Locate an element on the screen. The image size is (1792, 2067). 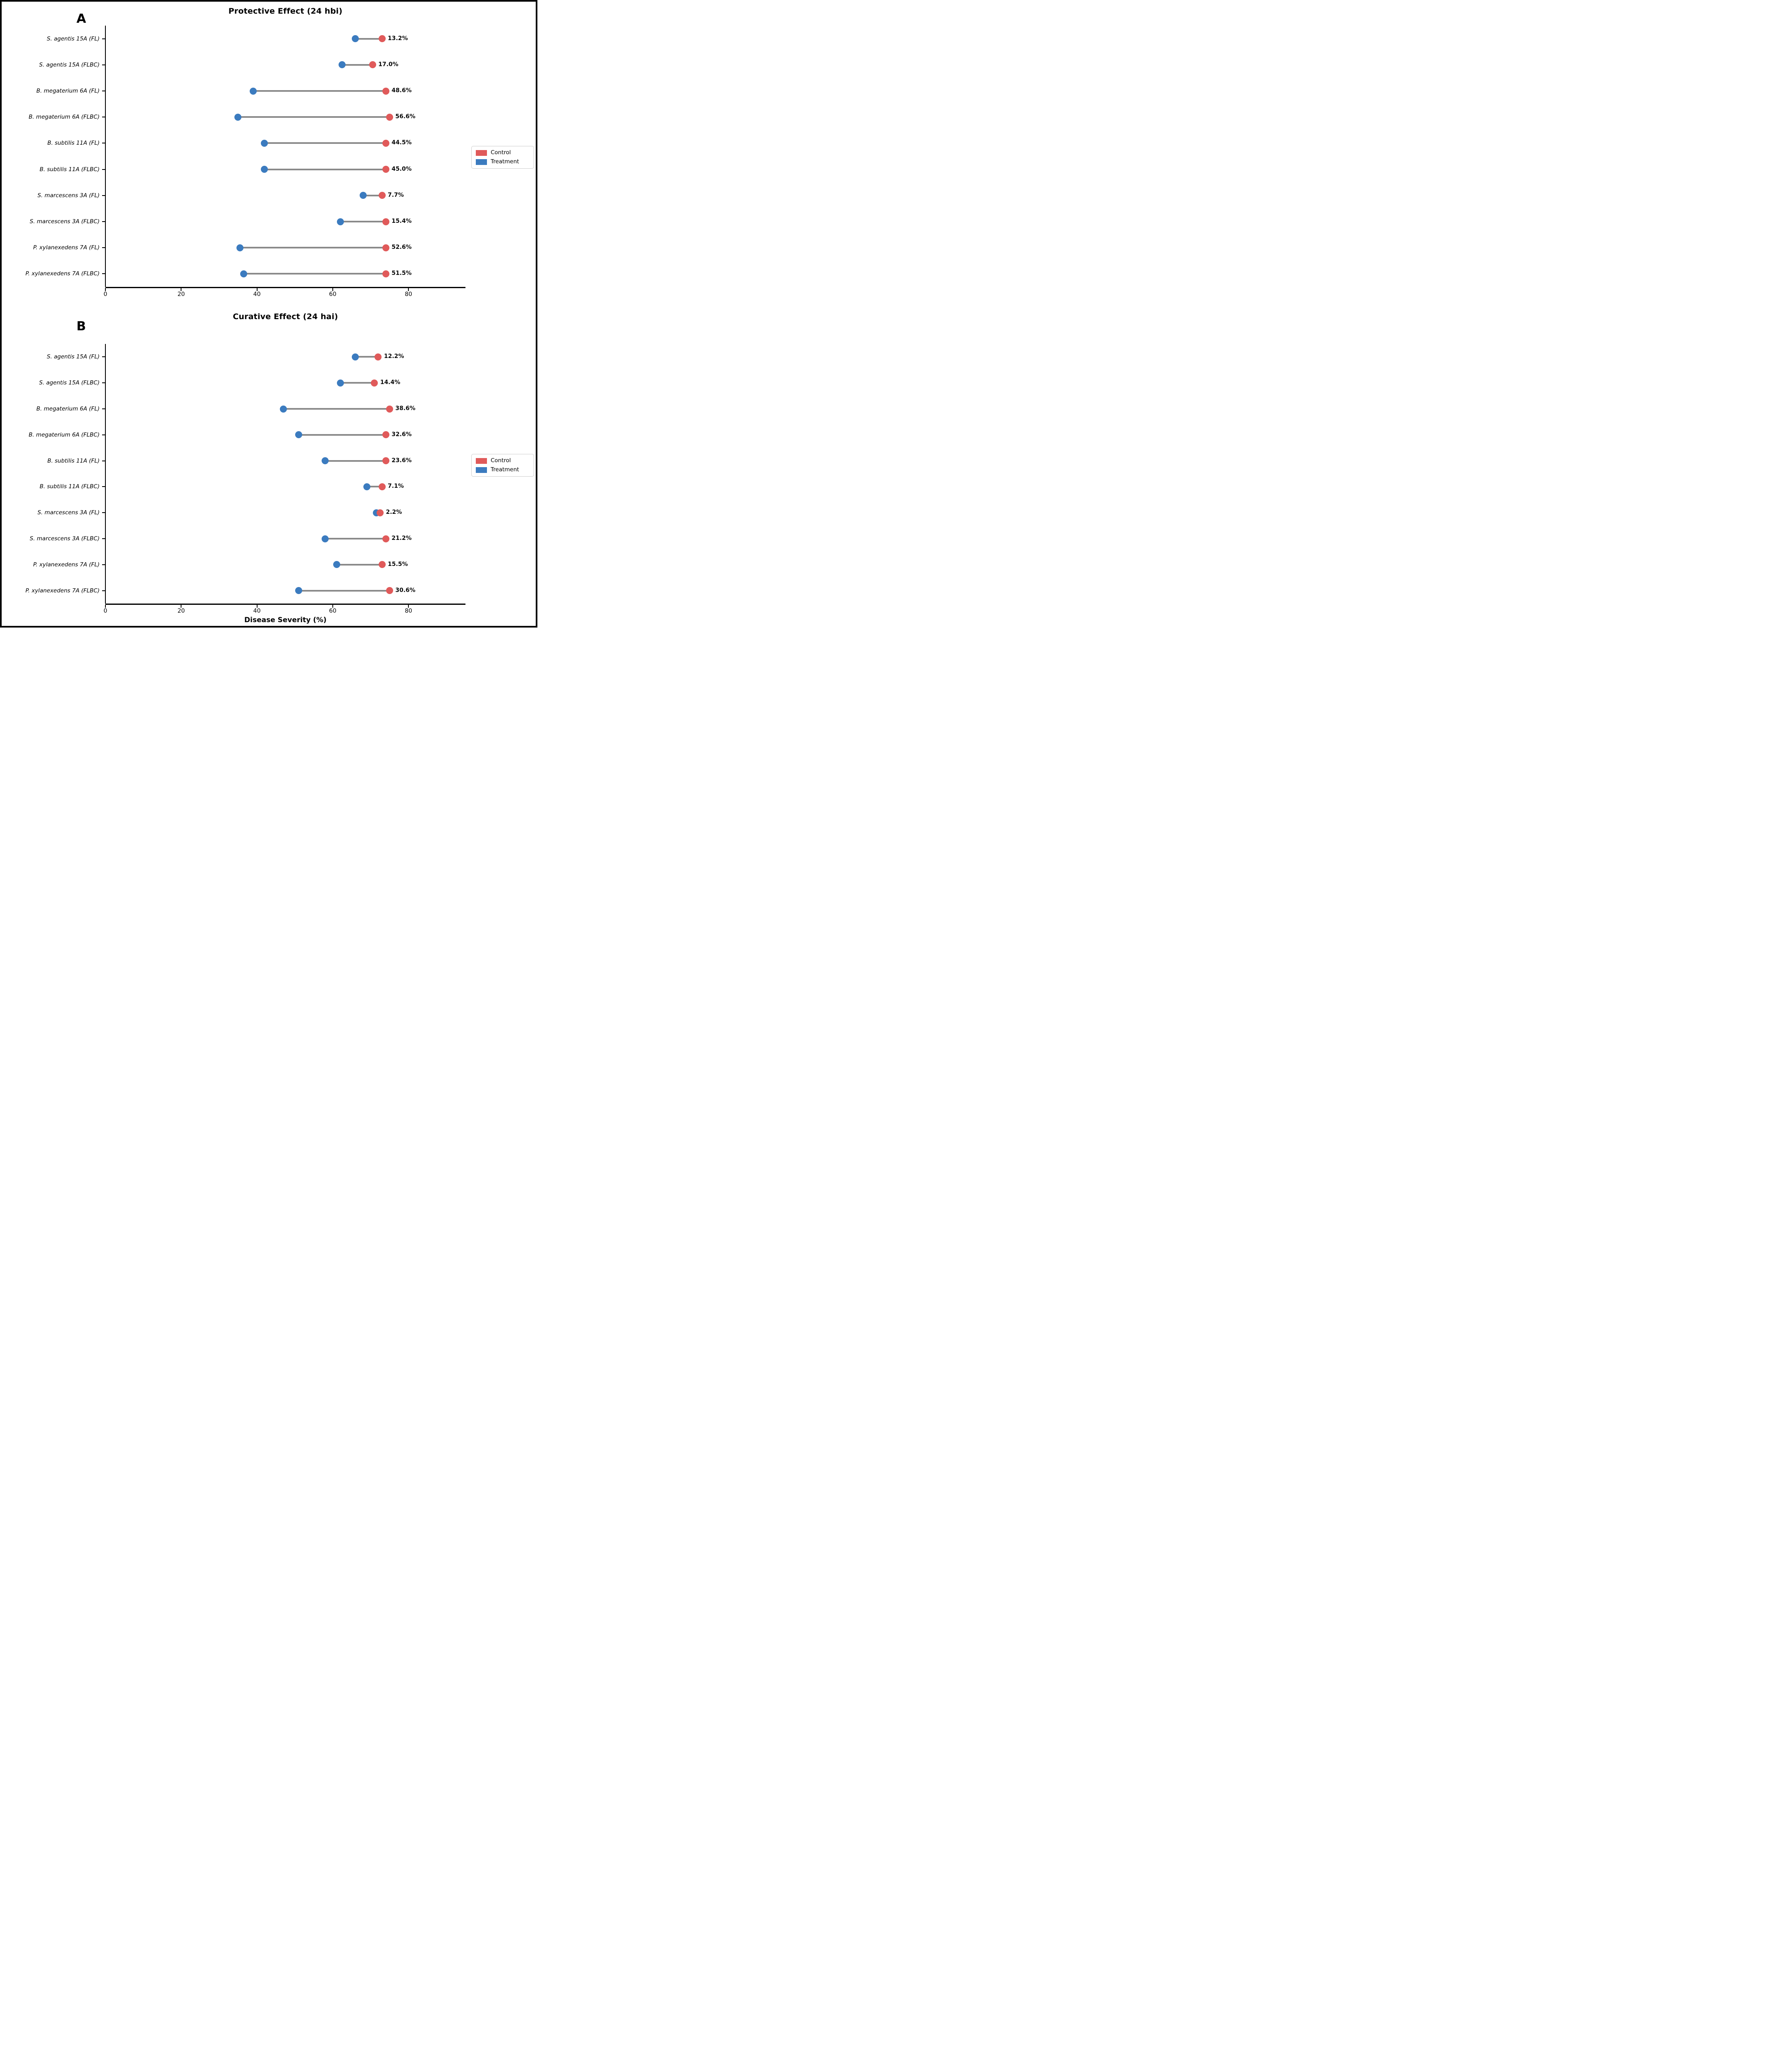
difference-percent-label: 7.7% is located at coordinates (396, 194).